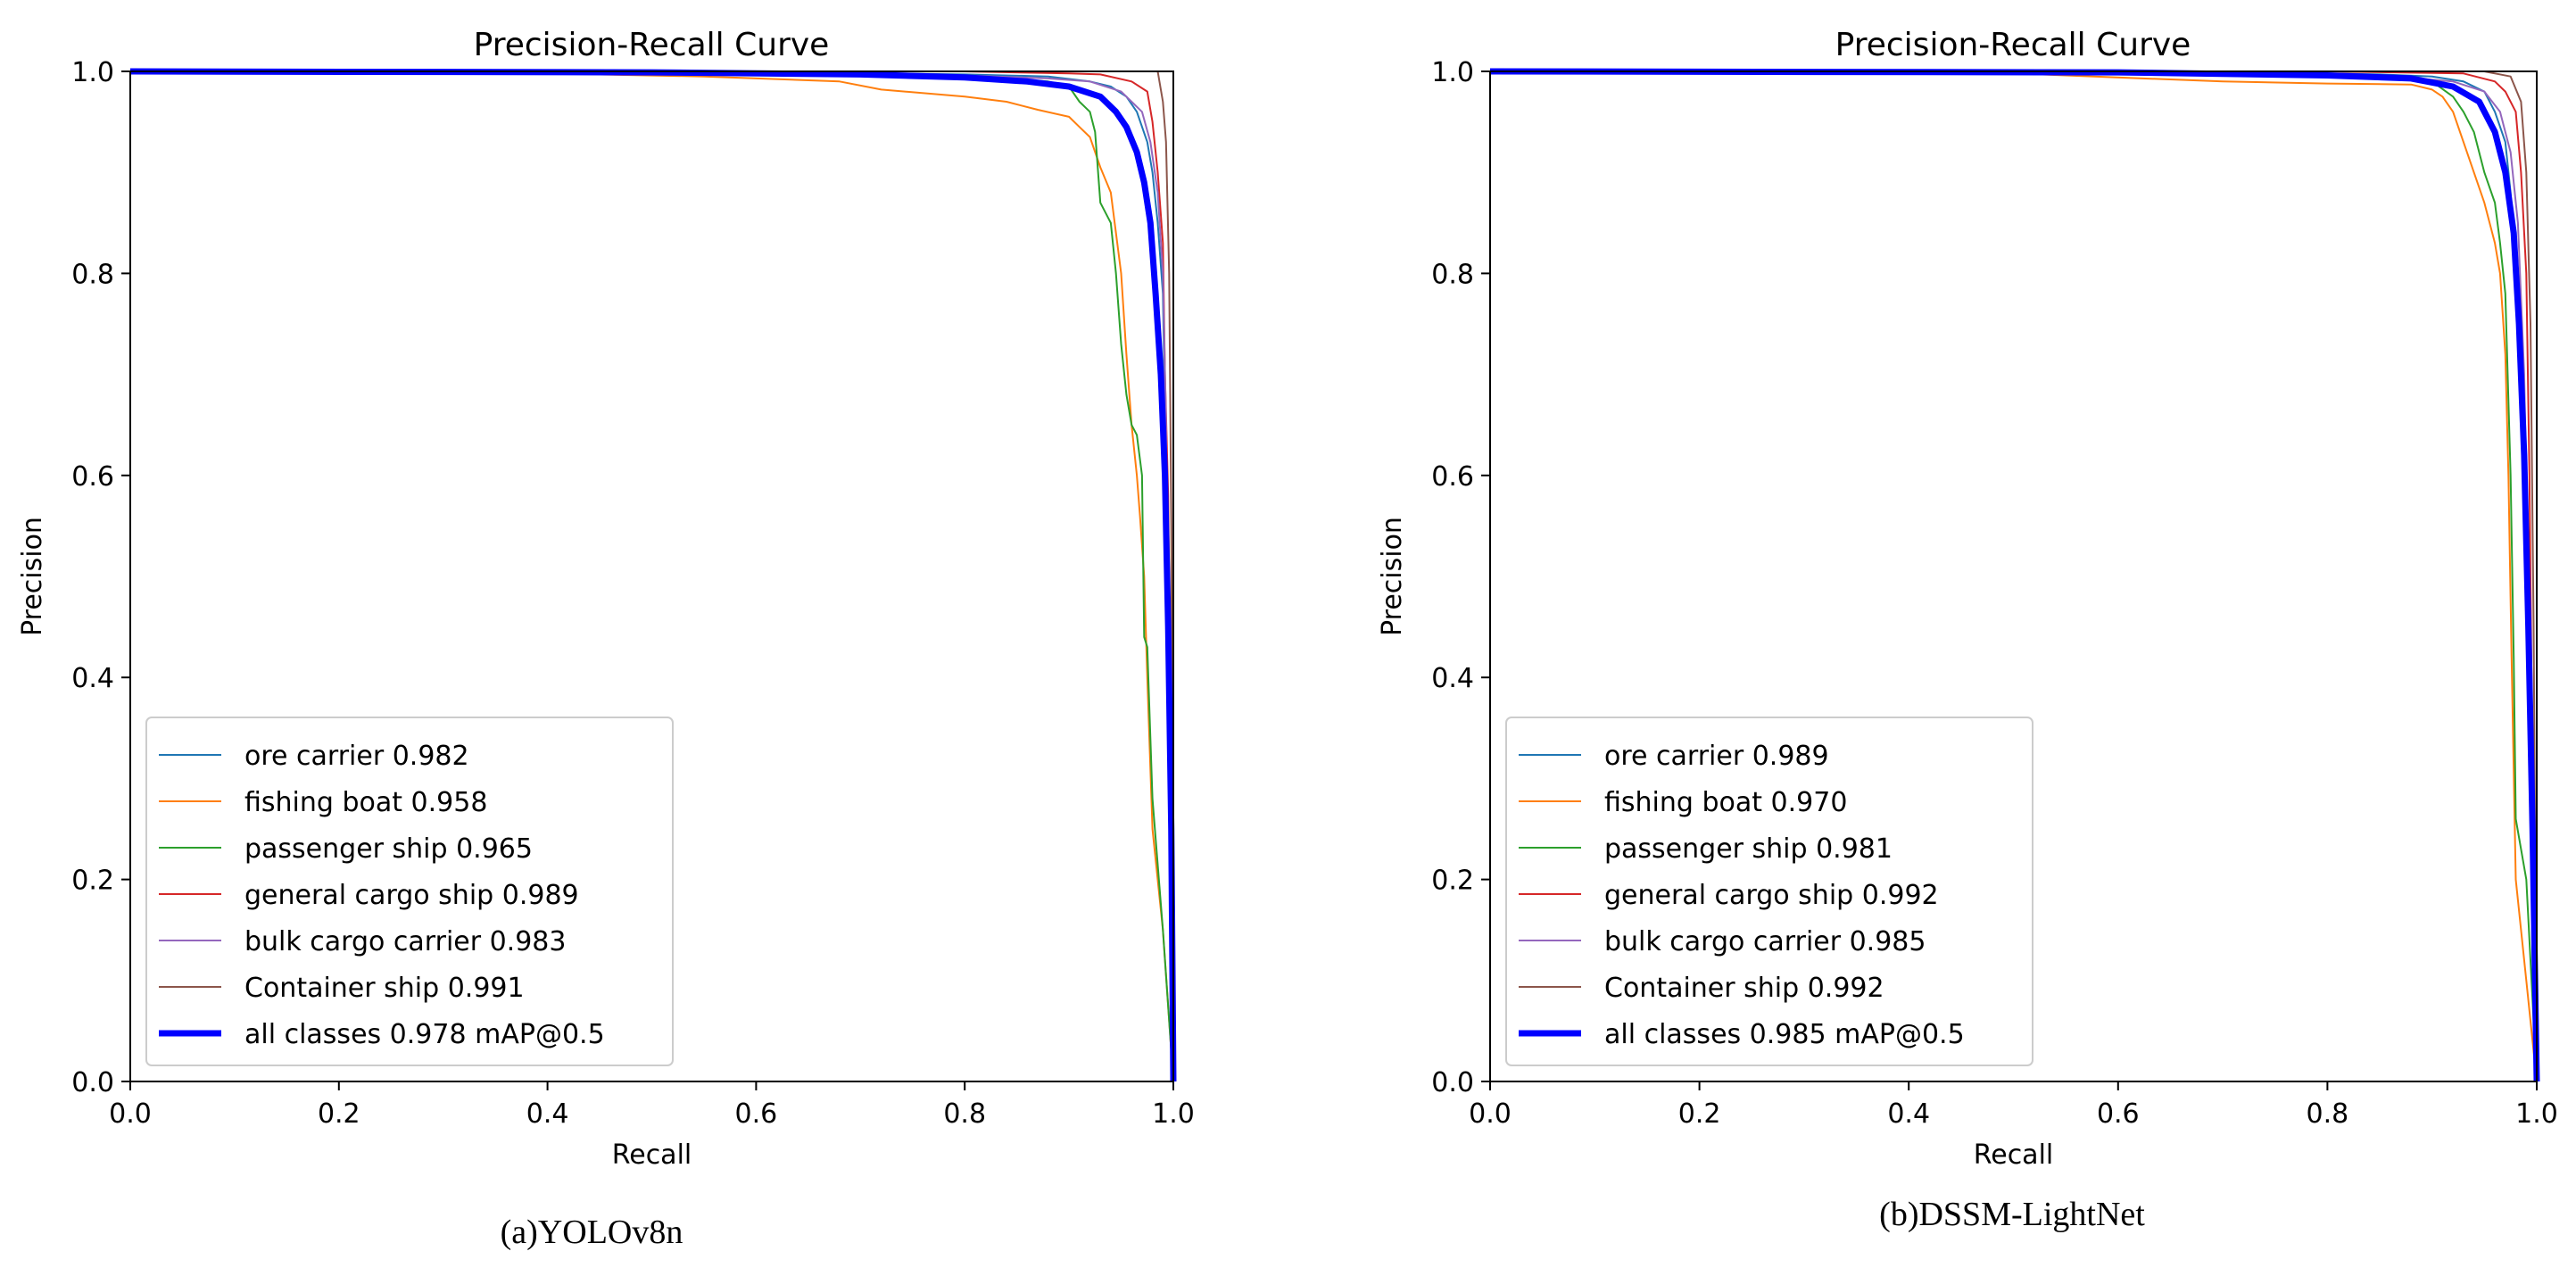 The image size is (2576, 1276). Describe the element at coordinates (1716, 756) in the screenshot. I see `legend-label: ore carrier 0.989` at that location.